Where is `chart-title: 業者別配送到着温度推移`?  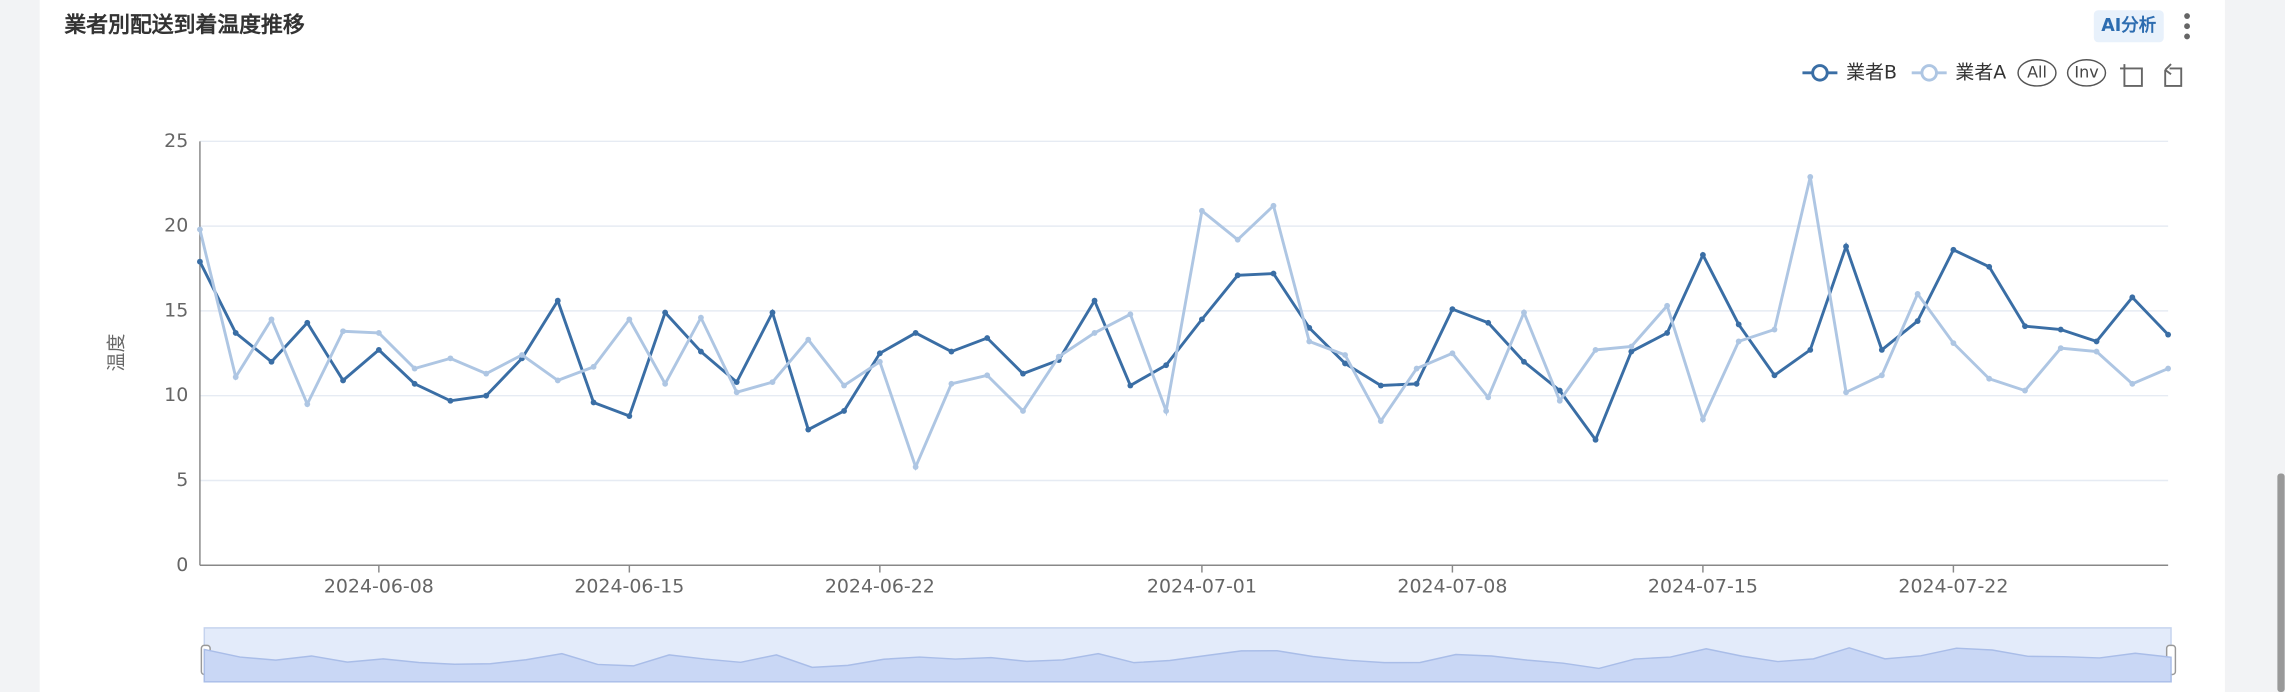 chart-title: 業者別配送到着温度推移 is located at coordinates (183, 25).